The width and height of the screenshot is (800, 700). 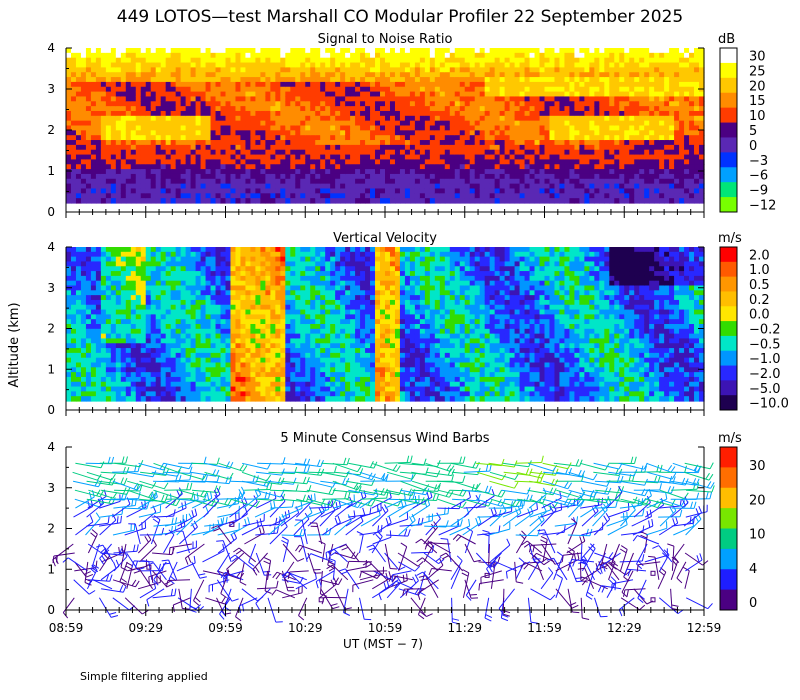 I want to click on x-axis-label: UT (MST − 7), so click(x=383, y=644).